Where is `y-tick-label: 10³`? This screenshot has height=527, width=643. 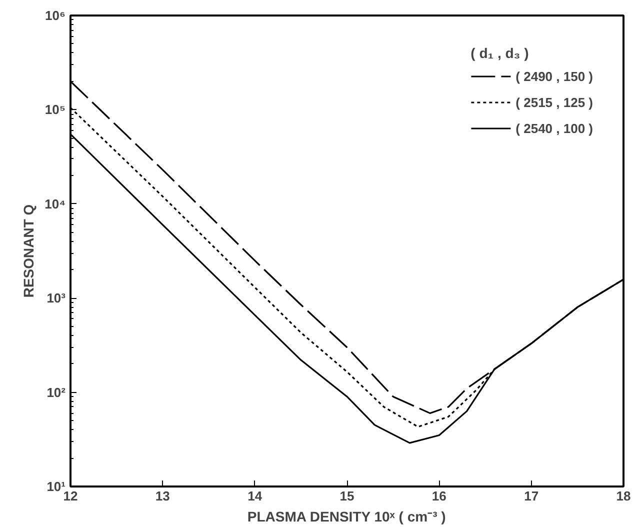 y-tick-label: 10³ is located at coordinates (56, 298).